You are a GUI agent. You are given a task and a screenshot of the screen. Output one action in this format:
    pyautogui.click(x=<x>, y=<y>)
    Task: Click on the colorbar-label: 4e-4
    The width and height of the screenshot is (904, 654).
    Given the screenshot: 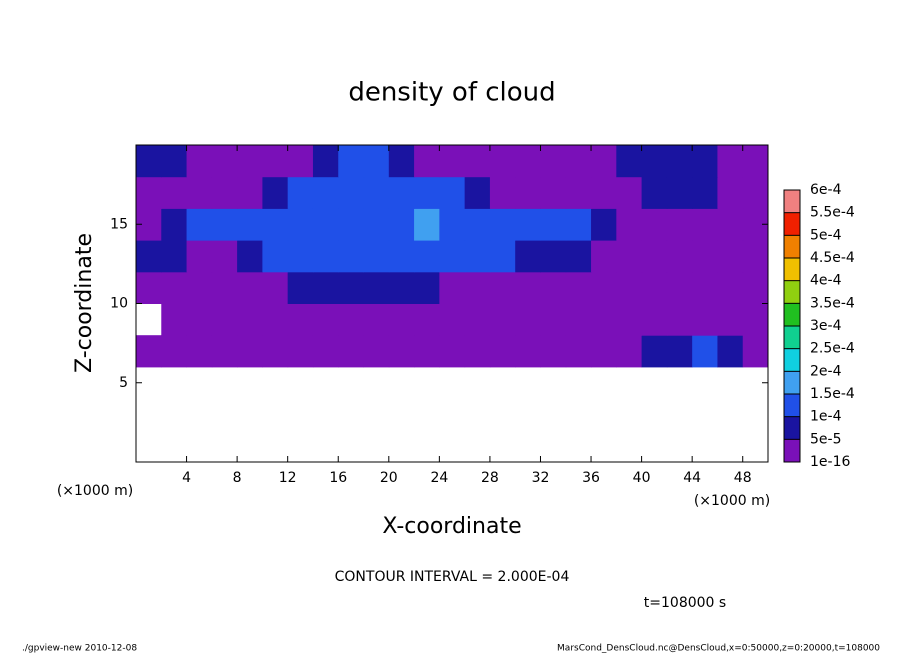 What is the action you would take?
    pyautogui.click(x=826, y=281)
    